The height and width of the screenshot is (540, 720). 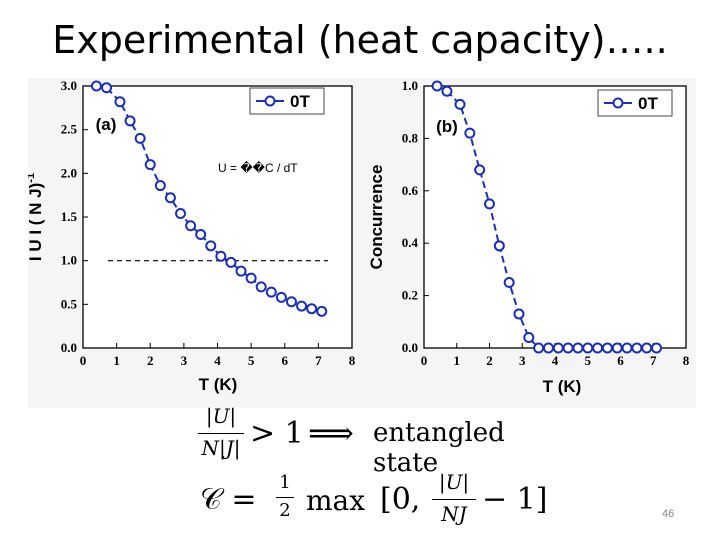 I want to click on x-tick-label: 2, so click(x=150, y=360).